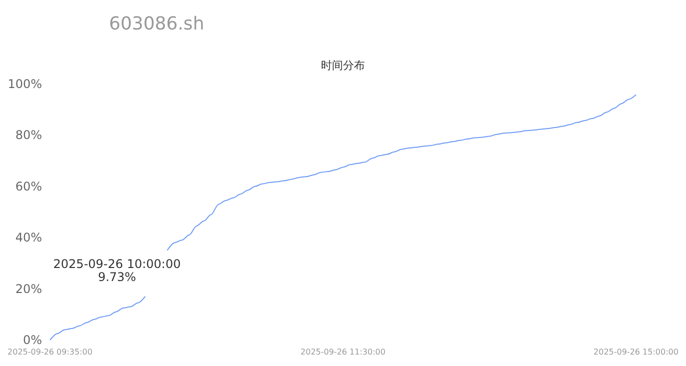  What do you see at coordinates (50, 352) in the screenshot?
I see `x-tick-label: 2025-09-26 09:35:00` at bounding box center [50, 352].